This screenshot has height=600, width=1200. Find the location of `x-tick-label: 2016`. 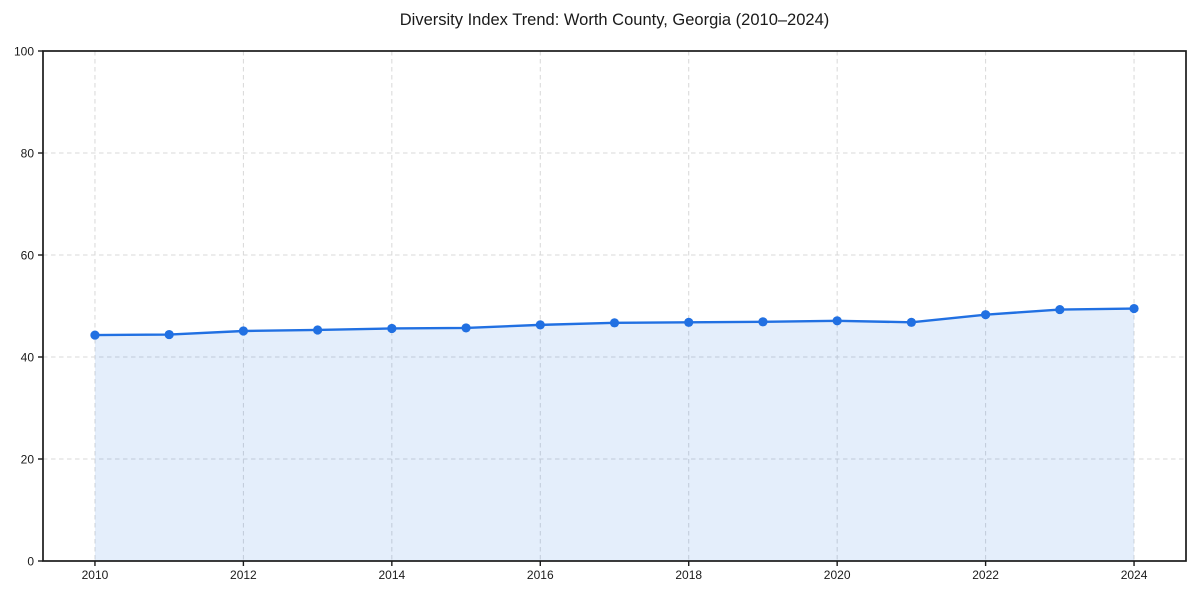

x-tick-label: 2016 is located at coordinates (540, 575).